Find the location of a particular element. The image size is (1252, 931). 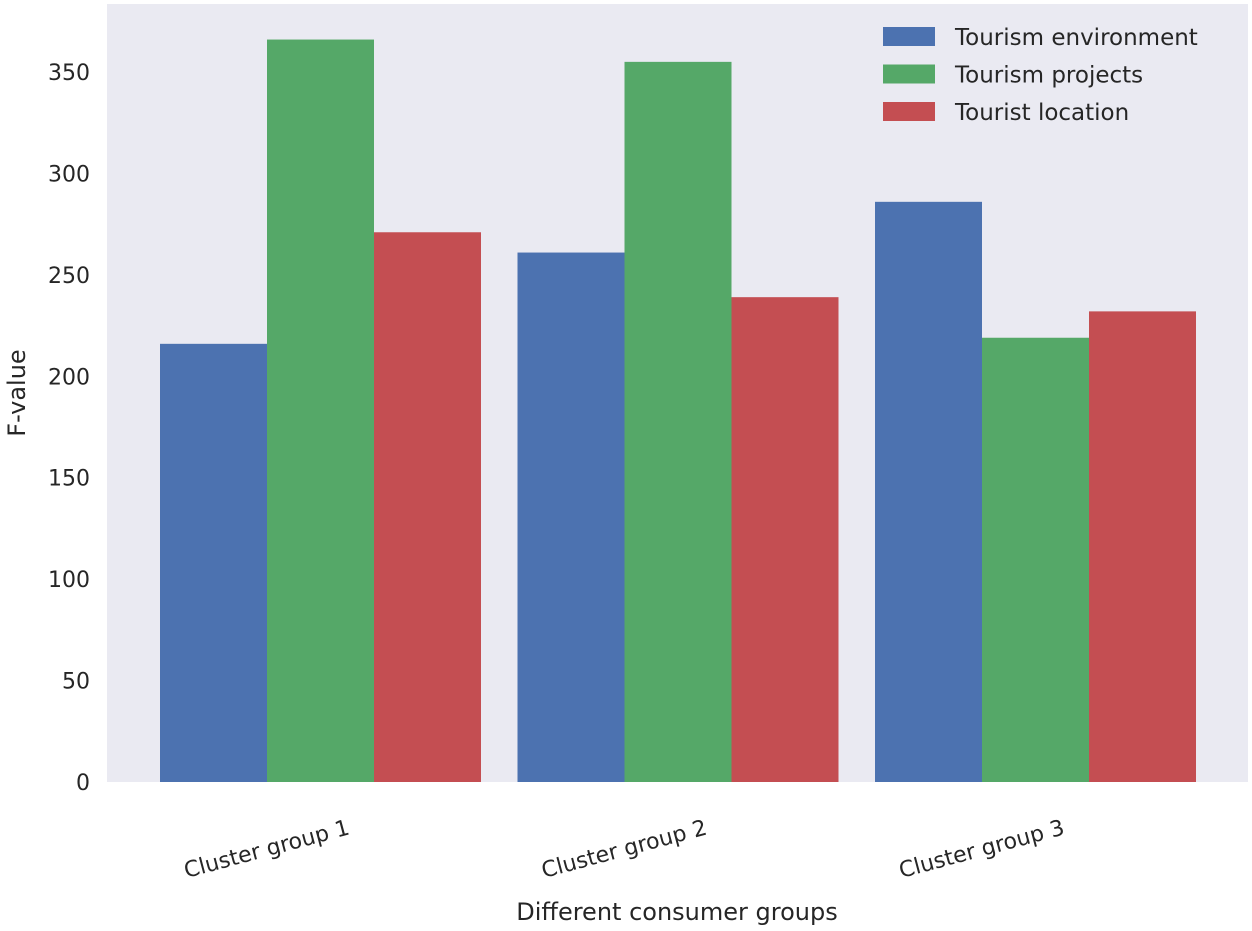

legend-label-1: Tourism environment is located at coordinates (1076, 38).